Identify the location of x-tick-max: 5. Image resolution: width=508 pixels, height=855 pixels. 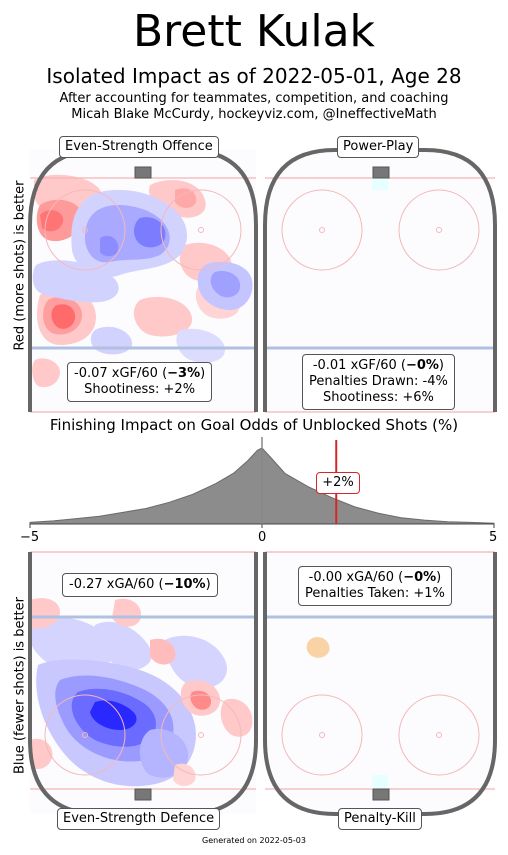
(493, 537).